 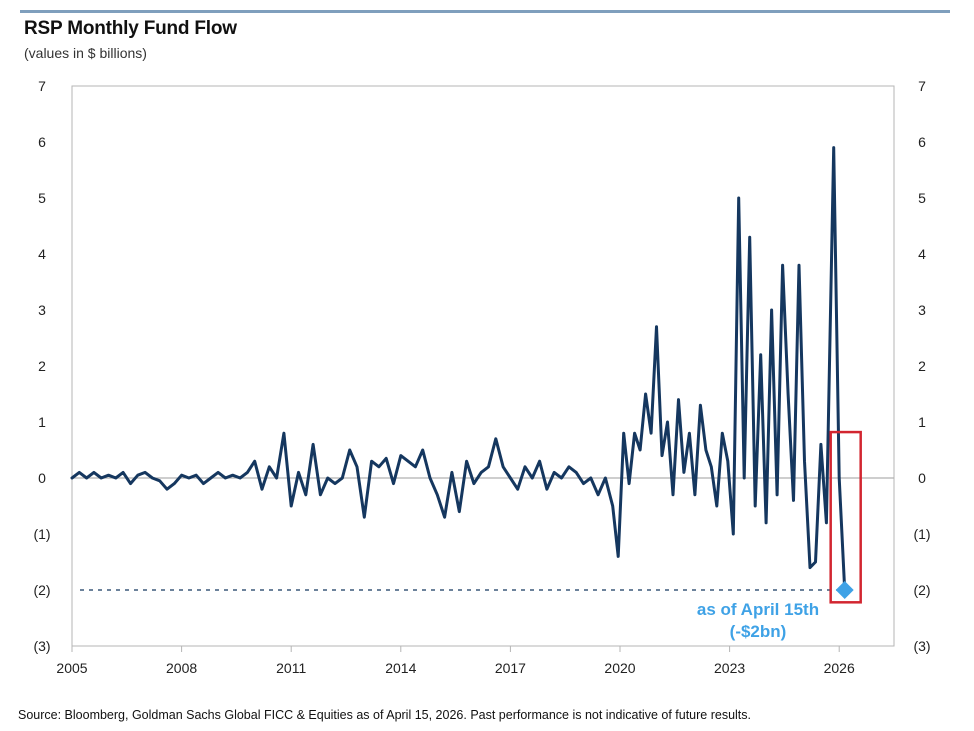 What do you see at coordinates (41, 646) in the screenshot?
I see `y-tick-label-left: (3)` at bounding box center [41, 646].